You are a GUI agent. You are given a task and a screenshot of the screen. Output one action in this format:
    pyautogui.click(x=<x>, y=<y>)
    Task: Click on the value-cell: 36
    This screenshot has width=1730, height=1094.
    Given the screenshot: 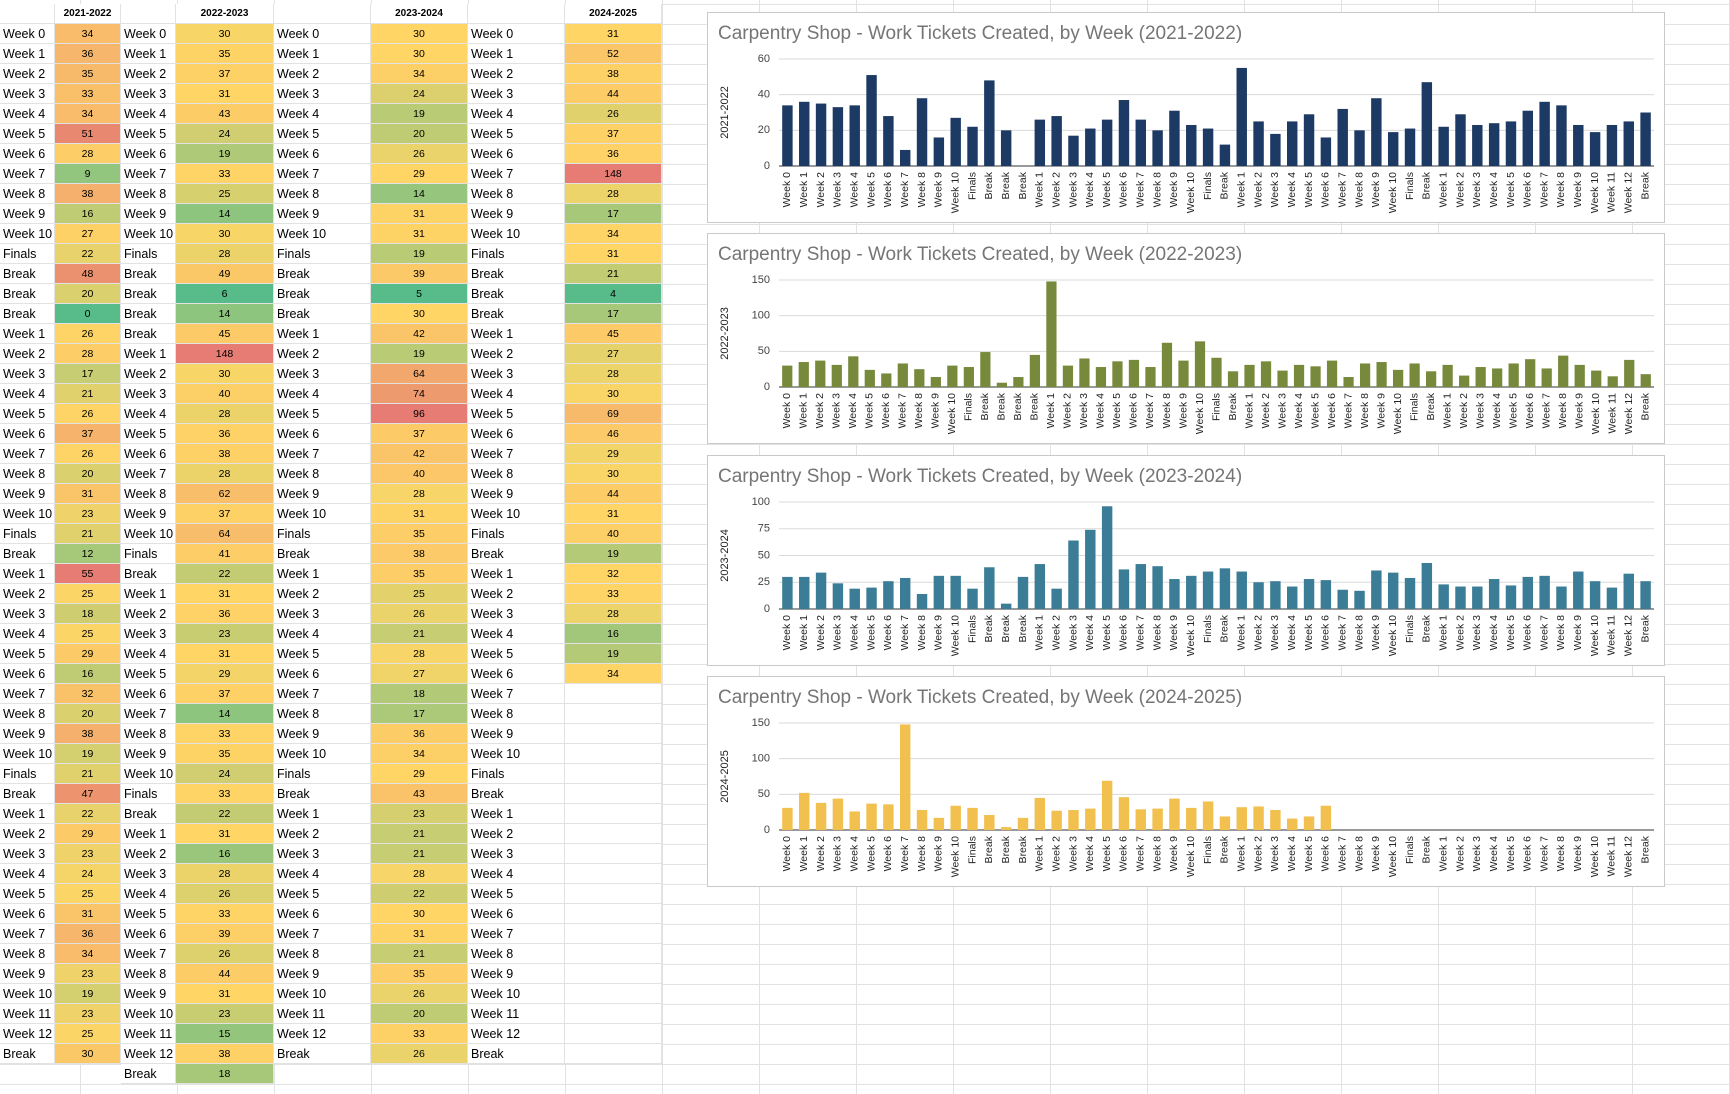 What is the action you would take?
    pyautogui.click(x=419, y=734)
    